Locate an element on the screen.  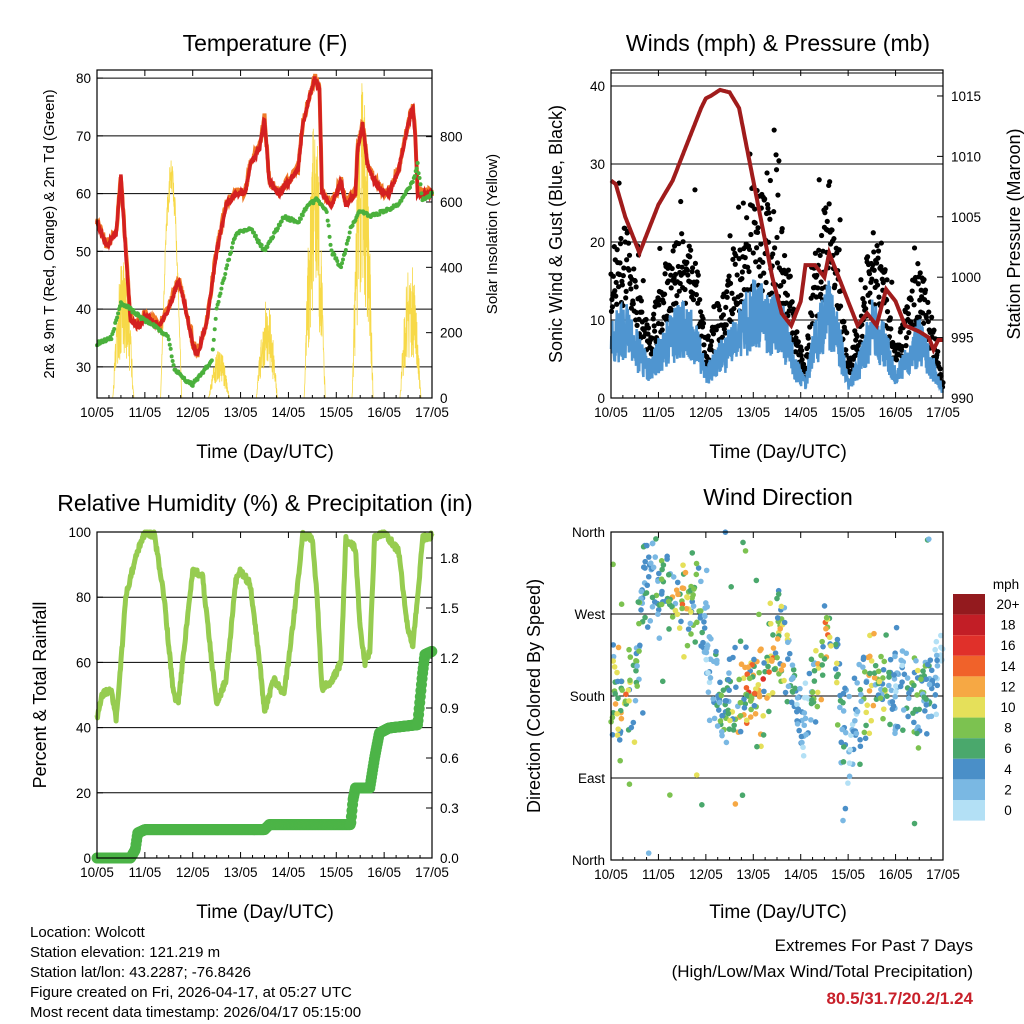
x-tick-label: 17/05 is located at coordinates (943, 412).